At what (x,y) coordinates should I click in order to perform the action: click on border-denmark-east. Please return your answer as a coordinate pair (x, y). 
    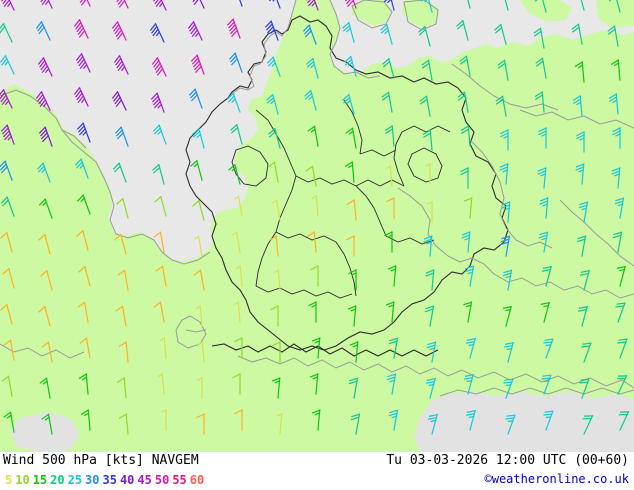
    Looking at the image, I should click on (355, 39).